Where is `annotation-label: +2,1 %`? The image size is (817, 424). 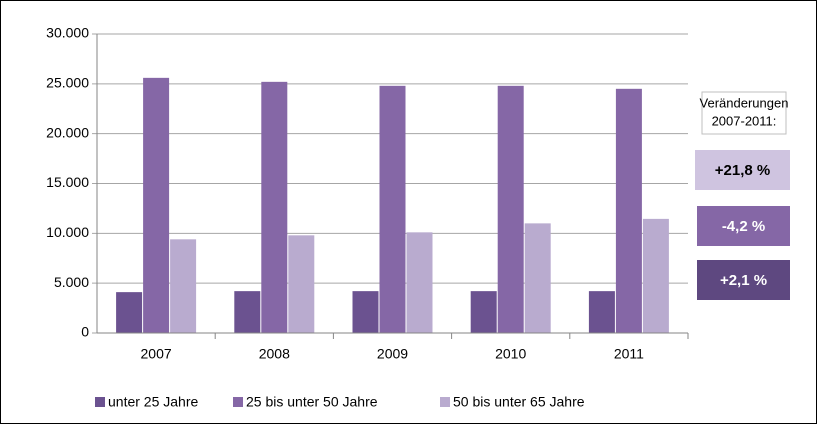 annotation-label: +2,1 % is located at coordinates (743, 280).